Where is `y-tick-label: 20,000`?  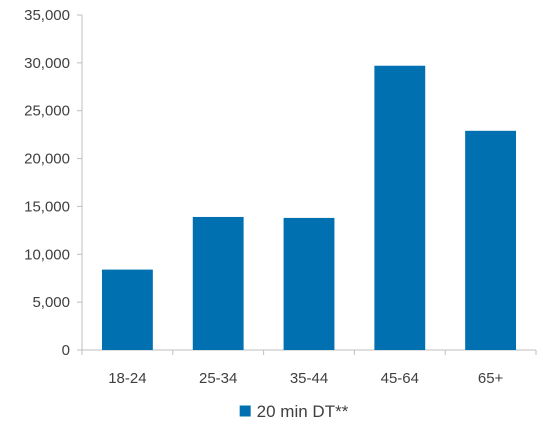 y-tick-label: 20,000 is located at coordinates (47, 159).